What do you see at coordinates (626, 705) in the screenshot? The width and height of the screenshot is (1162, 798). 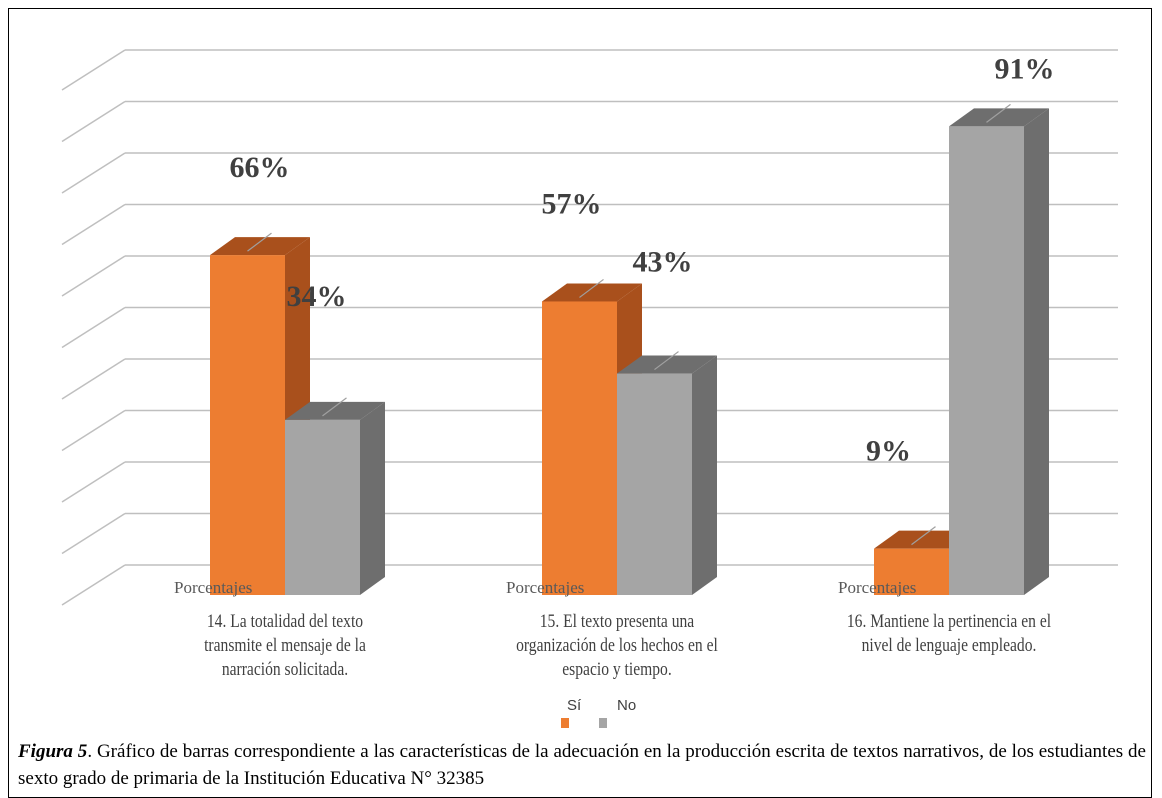 I see `legend-label: No` at bounding box center [626, 705].